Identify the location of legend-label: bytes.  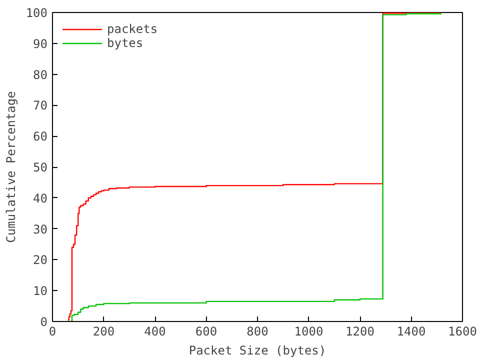
(125, 43).